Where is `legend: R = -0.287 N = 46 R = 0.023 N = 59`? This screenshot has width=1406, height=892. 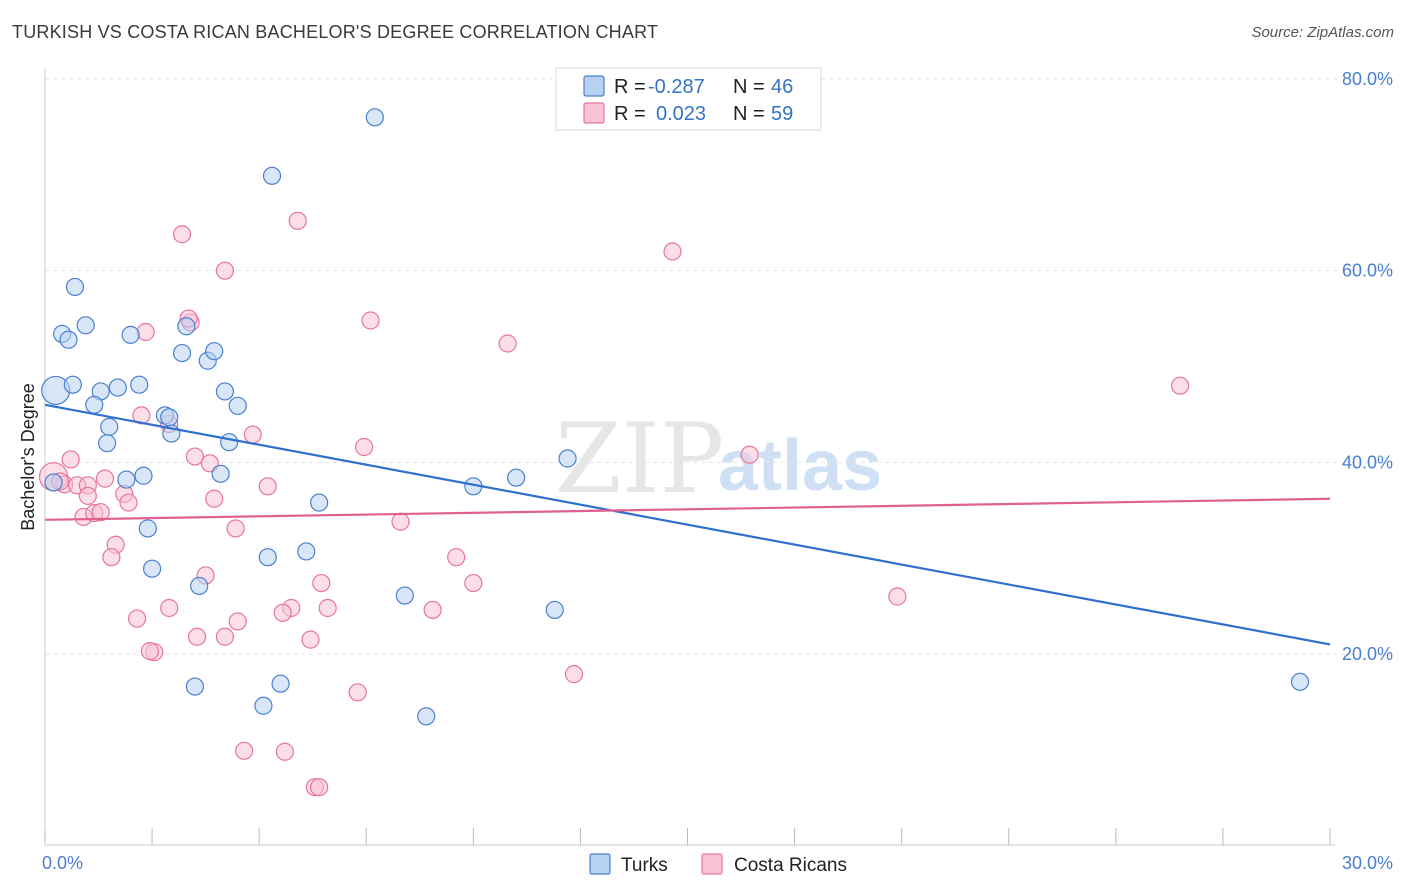 legend: R = -0.287 N = 46 R = 0.023 N = 59 is located at coordinates (688, 99).